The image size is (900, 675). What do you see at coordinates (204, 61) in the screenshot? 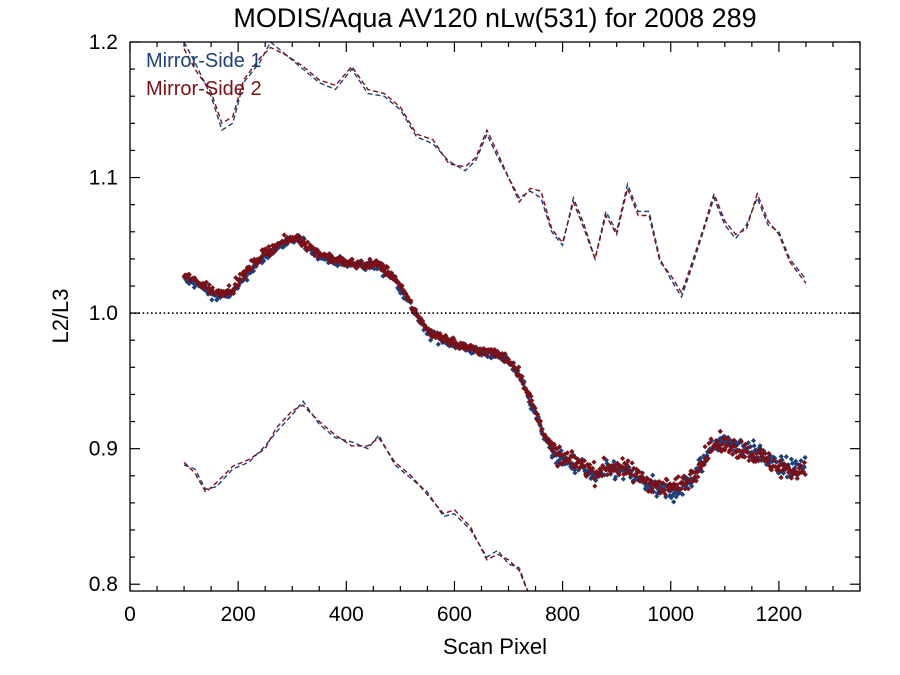
I see `legend-mirror-side-1: Mirror-Side 1` at bounding box center [204, 61].